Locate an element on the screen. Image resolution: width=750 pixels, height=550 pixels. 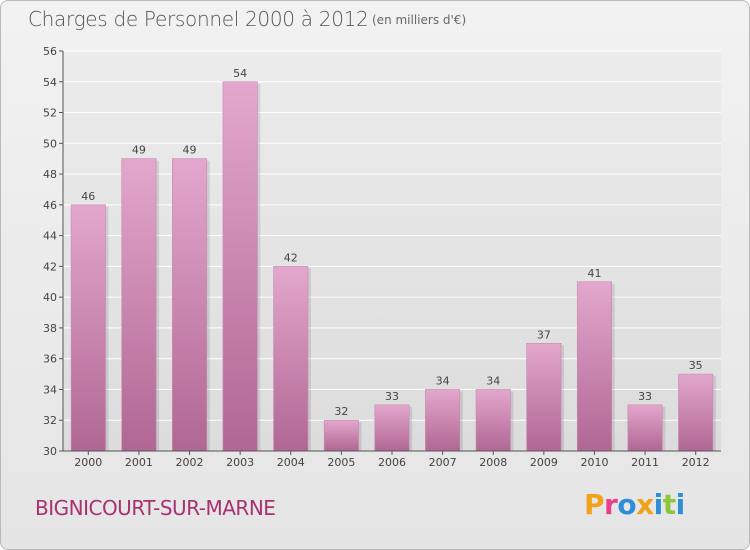
x-tick-label: 2010 is located at coordinates (594, 462).